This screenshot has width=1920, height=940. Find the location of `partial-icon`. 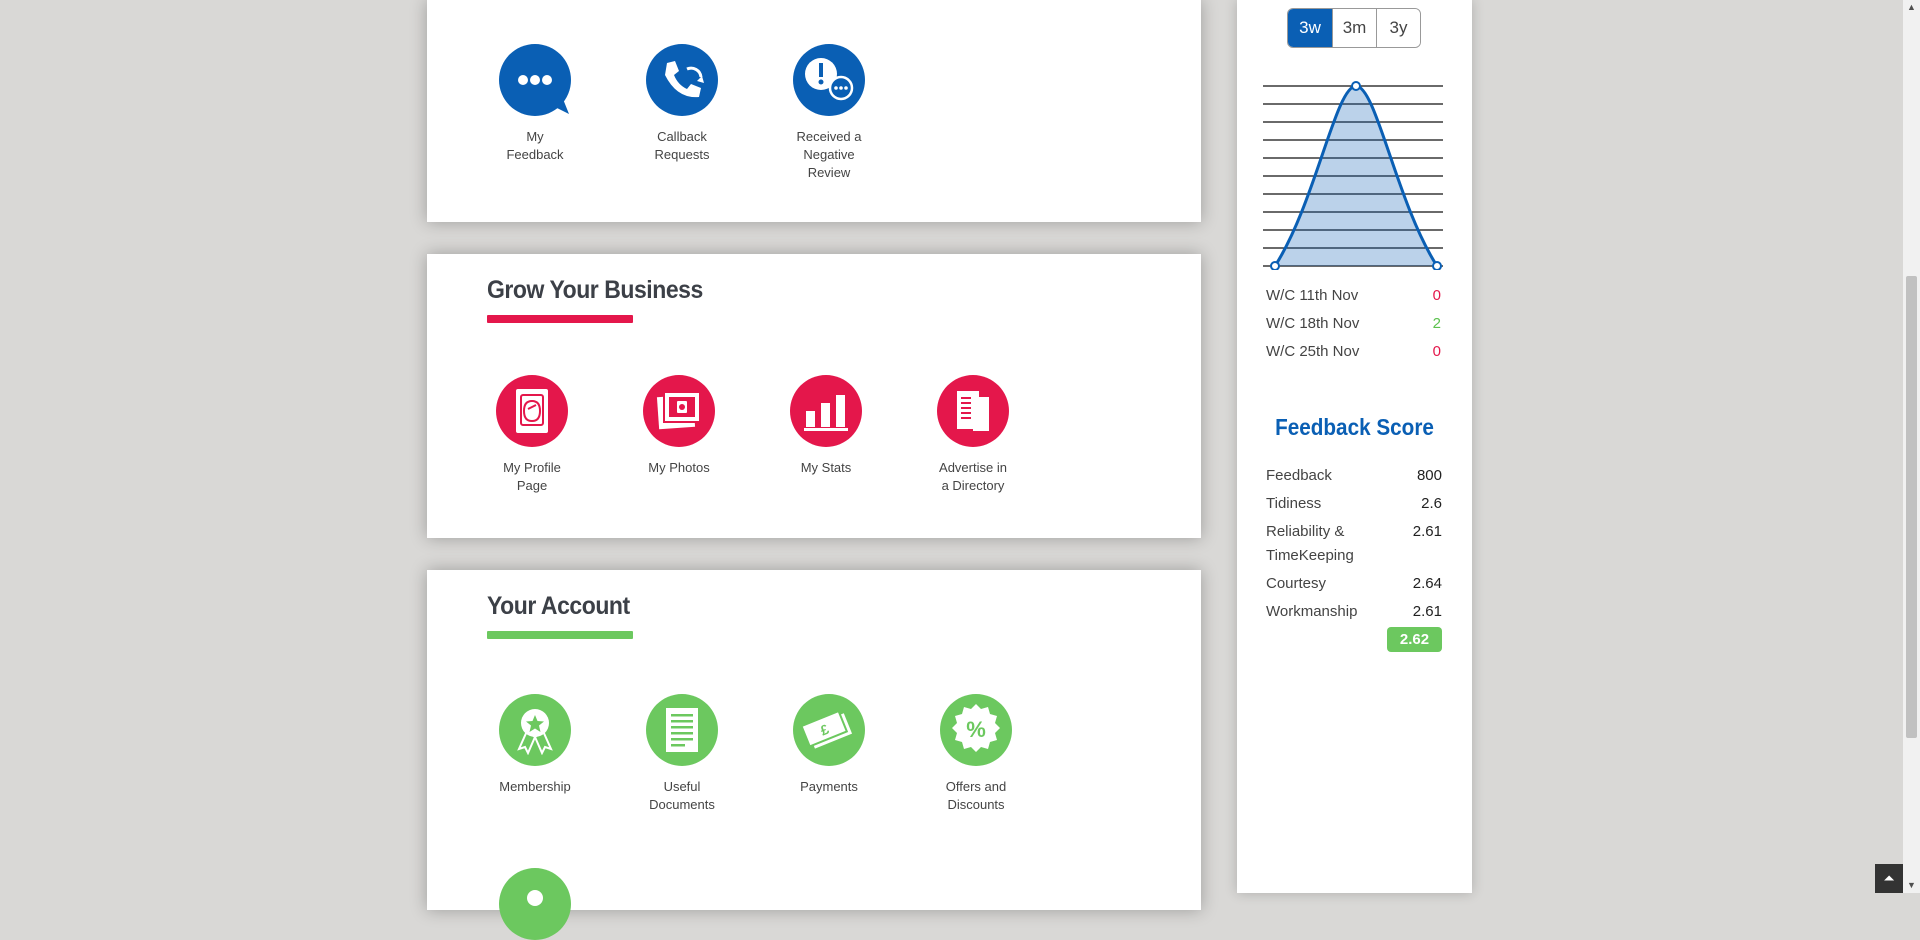

partial-icon is located at coordinates (535, 904).